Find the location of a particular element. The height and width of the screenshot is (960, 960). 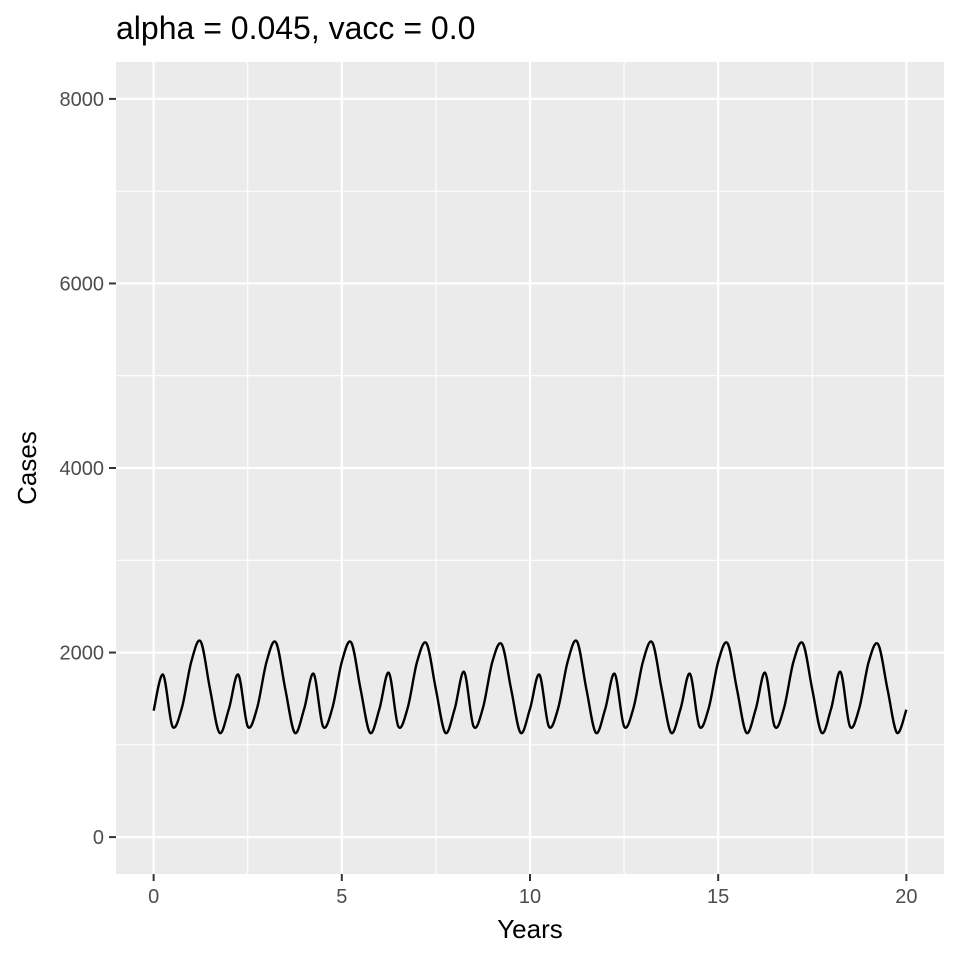

y-tick-label: 0 is located at coordinates (98, 838).